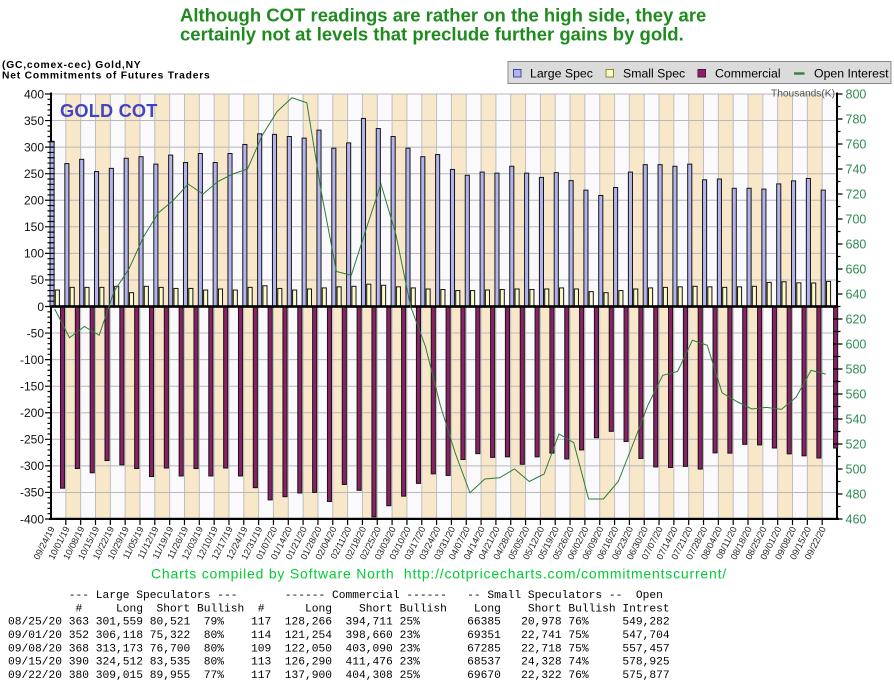  What do you see at coordinates (856, 470) in the screenshot?
I see `svg-text: 500` at bounding box center [856, 470].